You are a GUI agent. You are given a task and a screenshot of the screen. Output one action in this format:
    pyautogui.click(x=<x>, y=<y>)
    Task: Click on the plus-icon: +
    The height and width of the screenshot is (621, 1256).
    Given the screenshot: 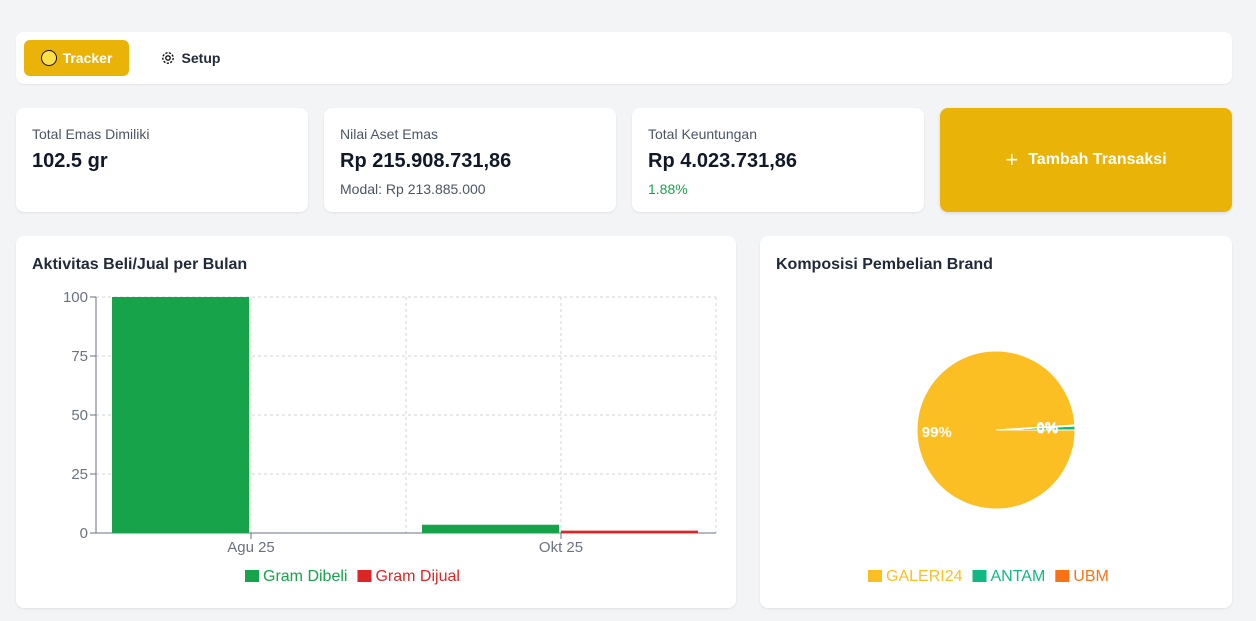 What is the action you would take?
    pyautogui.click(x=1012, y=159)
    